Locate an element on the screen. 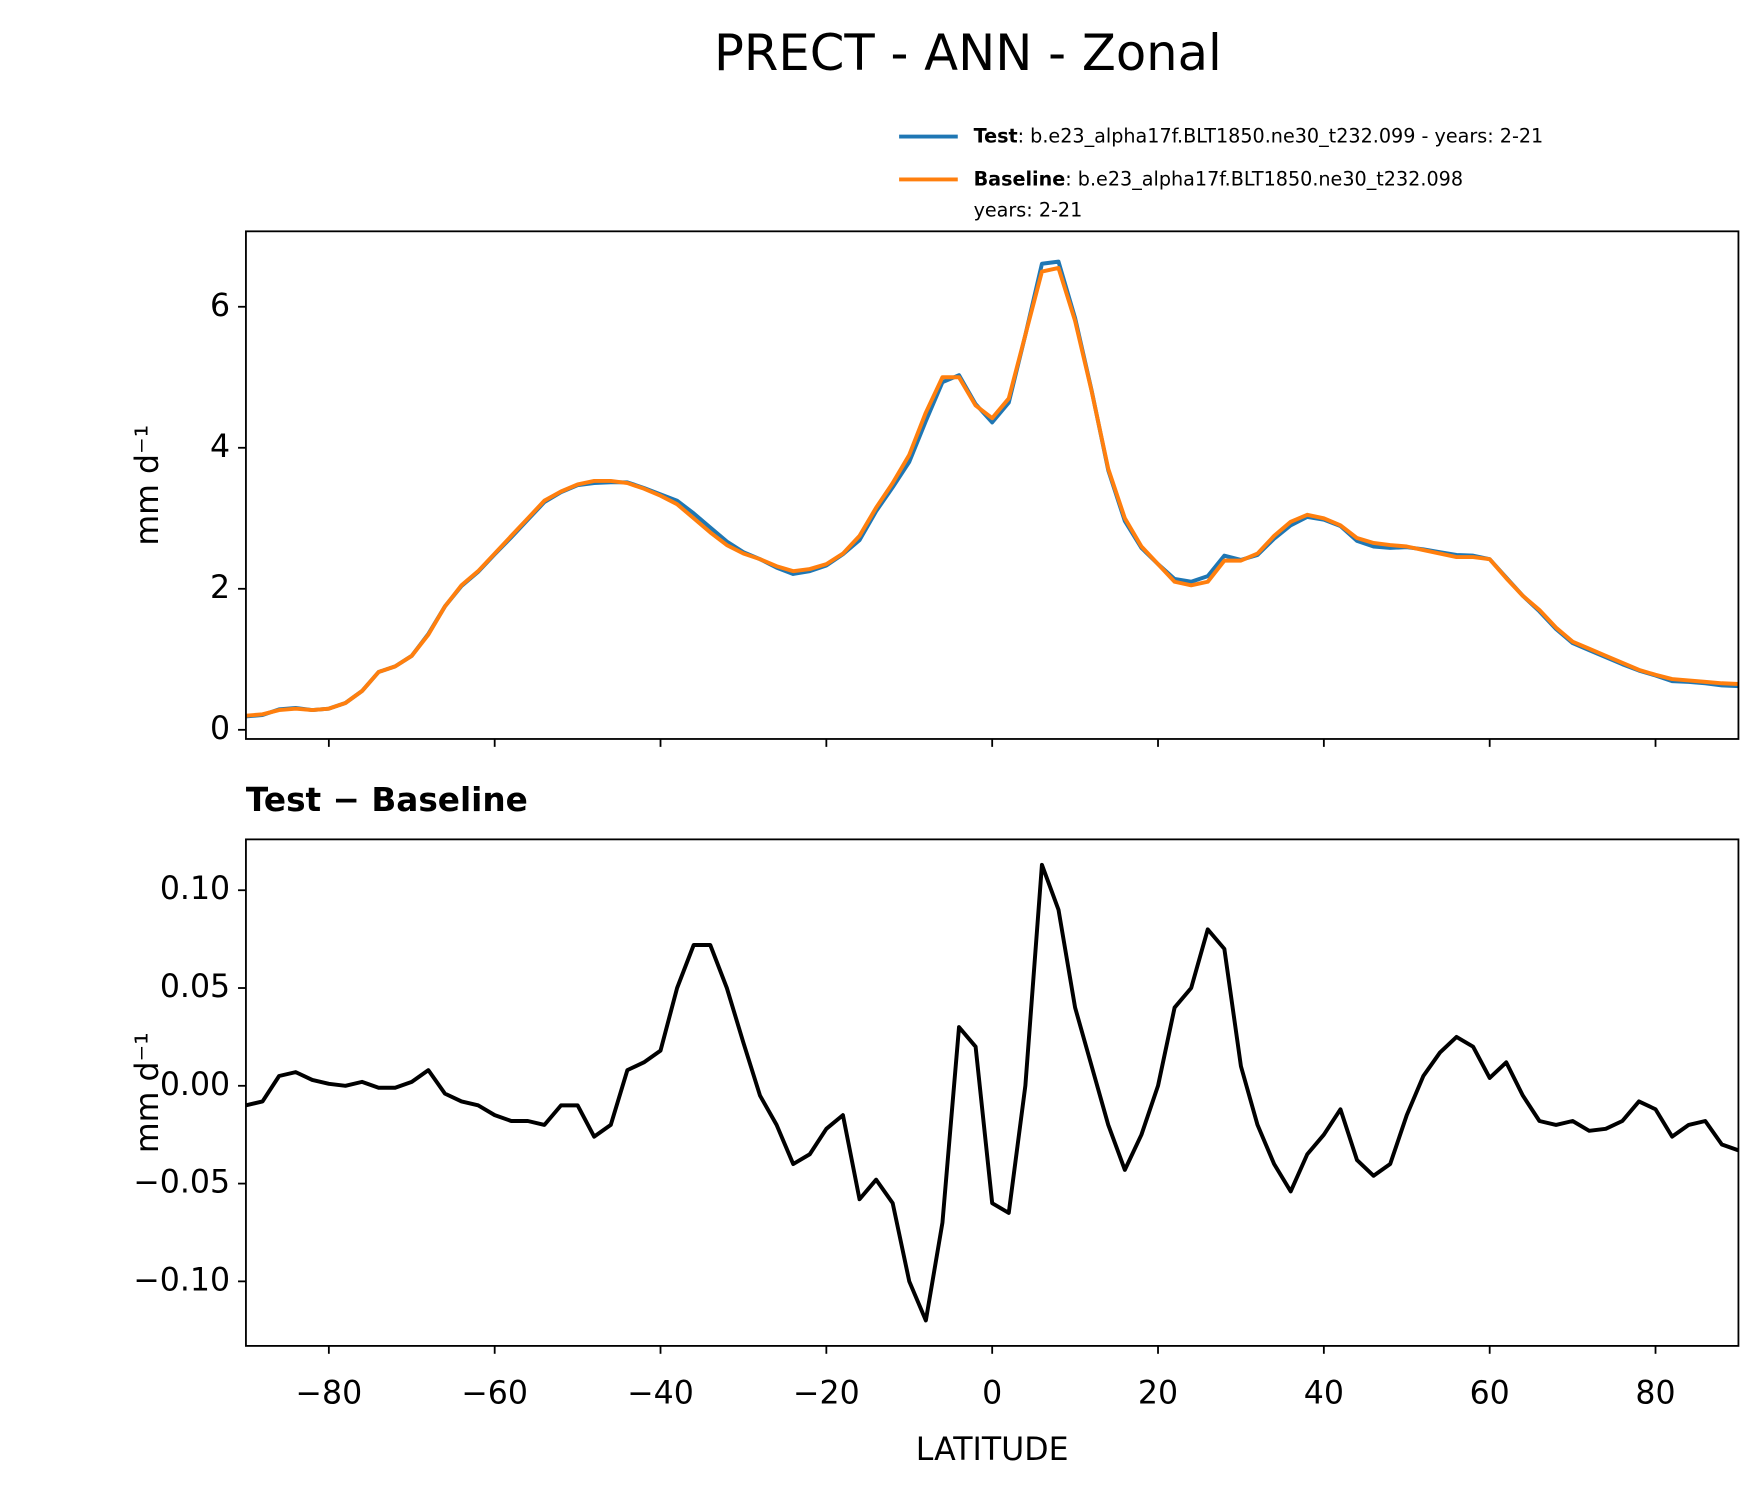  y-tick-label: 0 is located at coordinates (220, 729).